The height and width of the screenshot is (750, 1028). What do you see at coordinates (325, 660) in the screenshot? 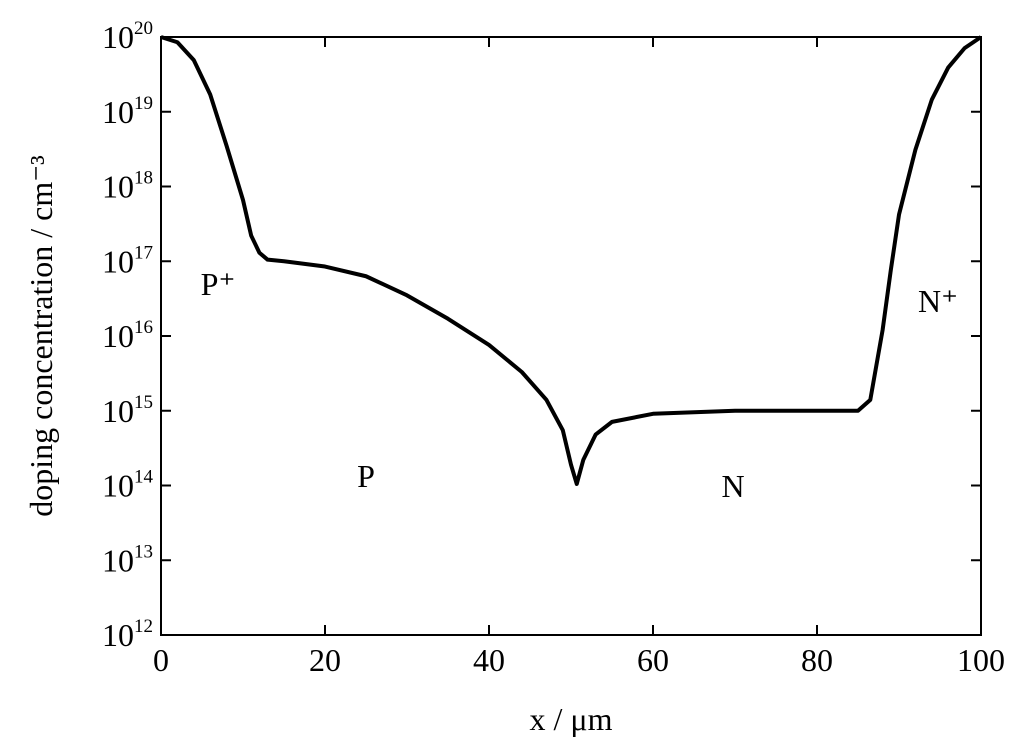
I see `x-tick-label: 20` at bounding box center [325, 660].